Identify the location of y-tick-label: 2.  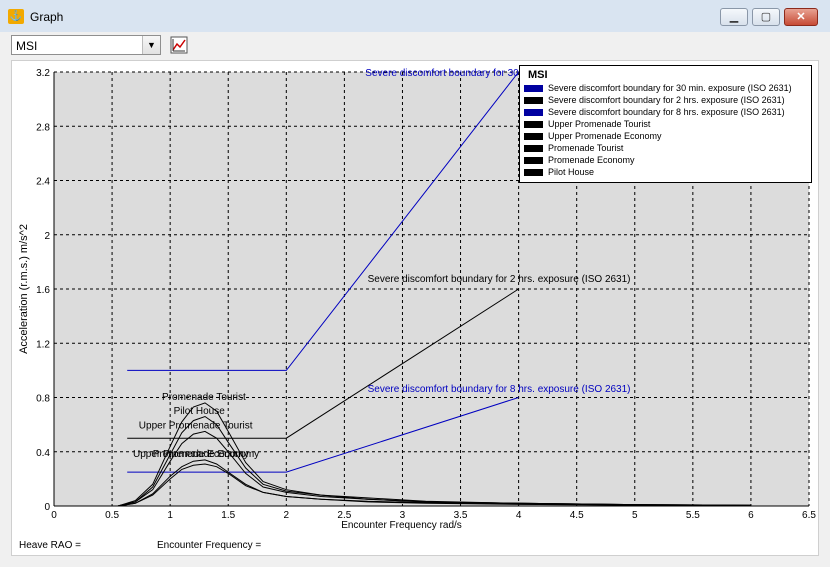
(47, 236).